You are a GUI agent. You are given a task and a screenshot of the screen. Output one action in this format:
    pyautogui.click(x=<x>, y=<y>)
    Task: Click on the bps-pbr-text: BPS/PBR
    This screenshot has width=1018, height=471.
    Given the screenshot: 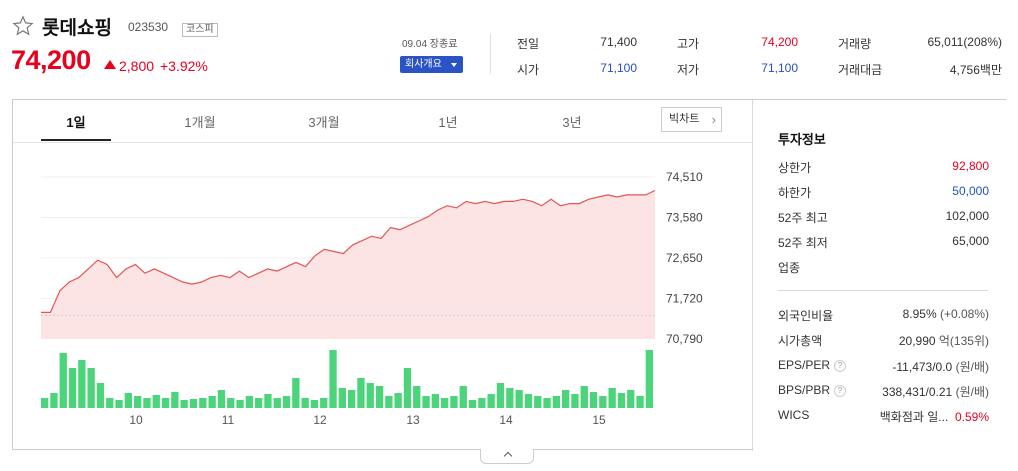 What is the action you would take?
    pyautogui.click(x=804, y=390)
    